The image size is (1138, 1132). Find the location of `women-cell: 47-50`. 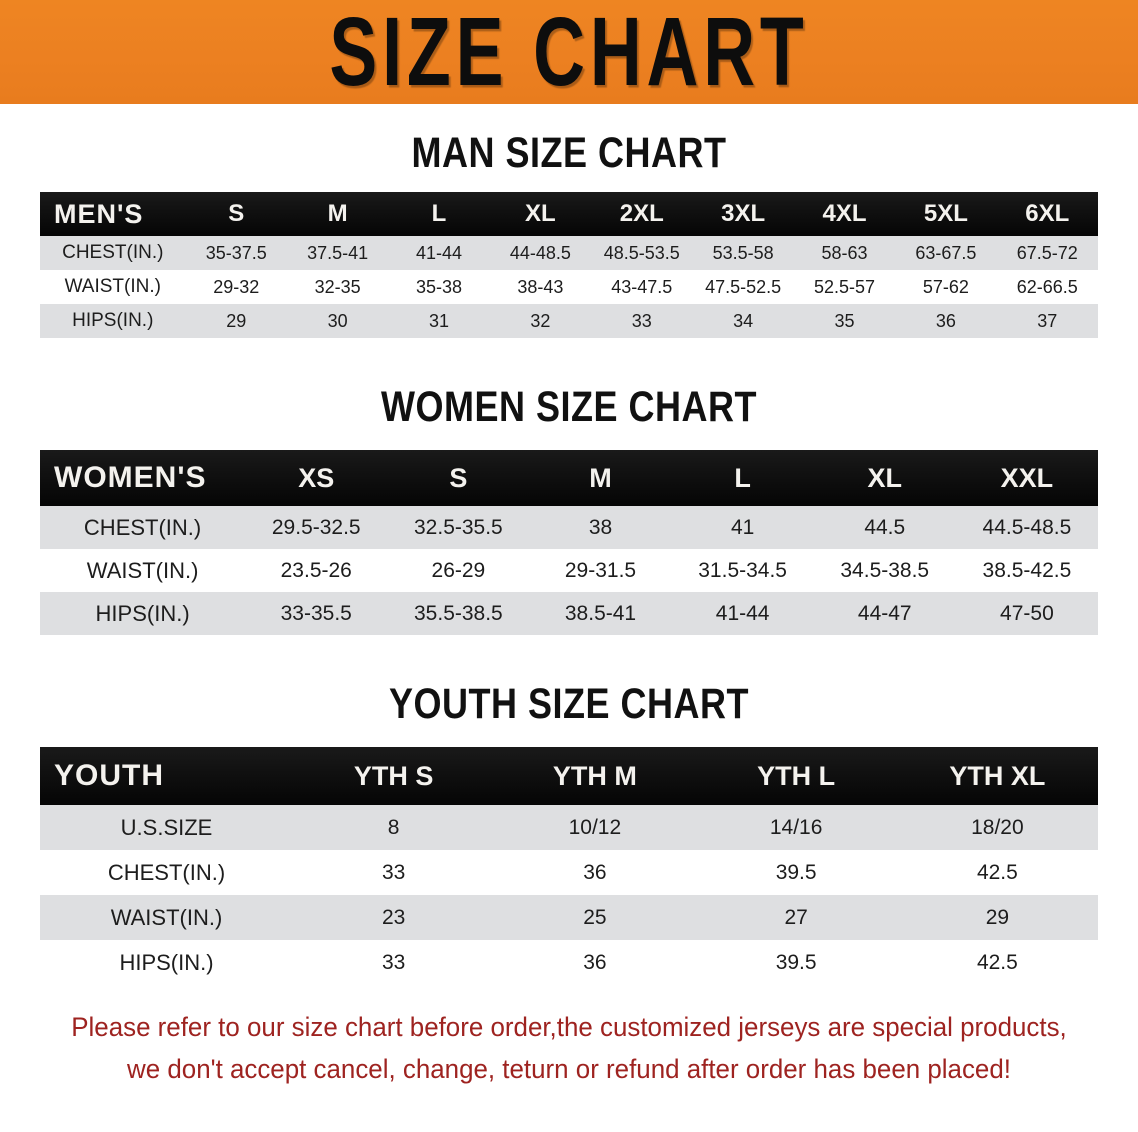

women-cell: 47-50 is located at coordinates (1026, 613).